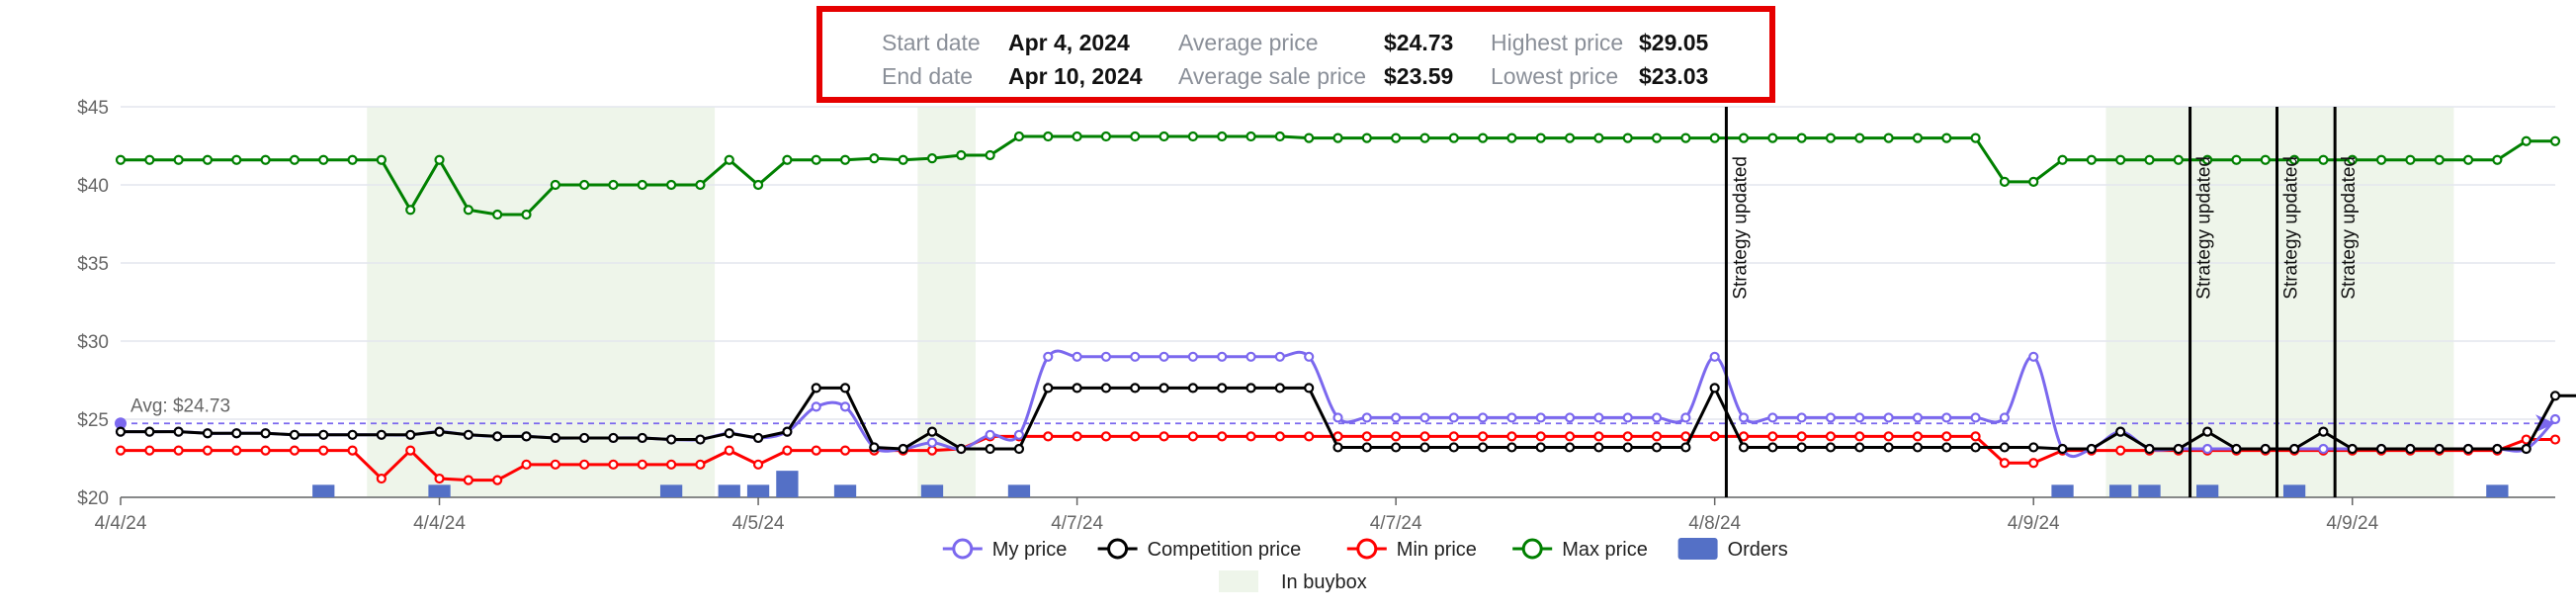 The width and height of the screenshot is (2576, 613). Describe the element at coordinates (1674, 42) in the screenshot. I see `highest-price-value: $29.05` at that location.